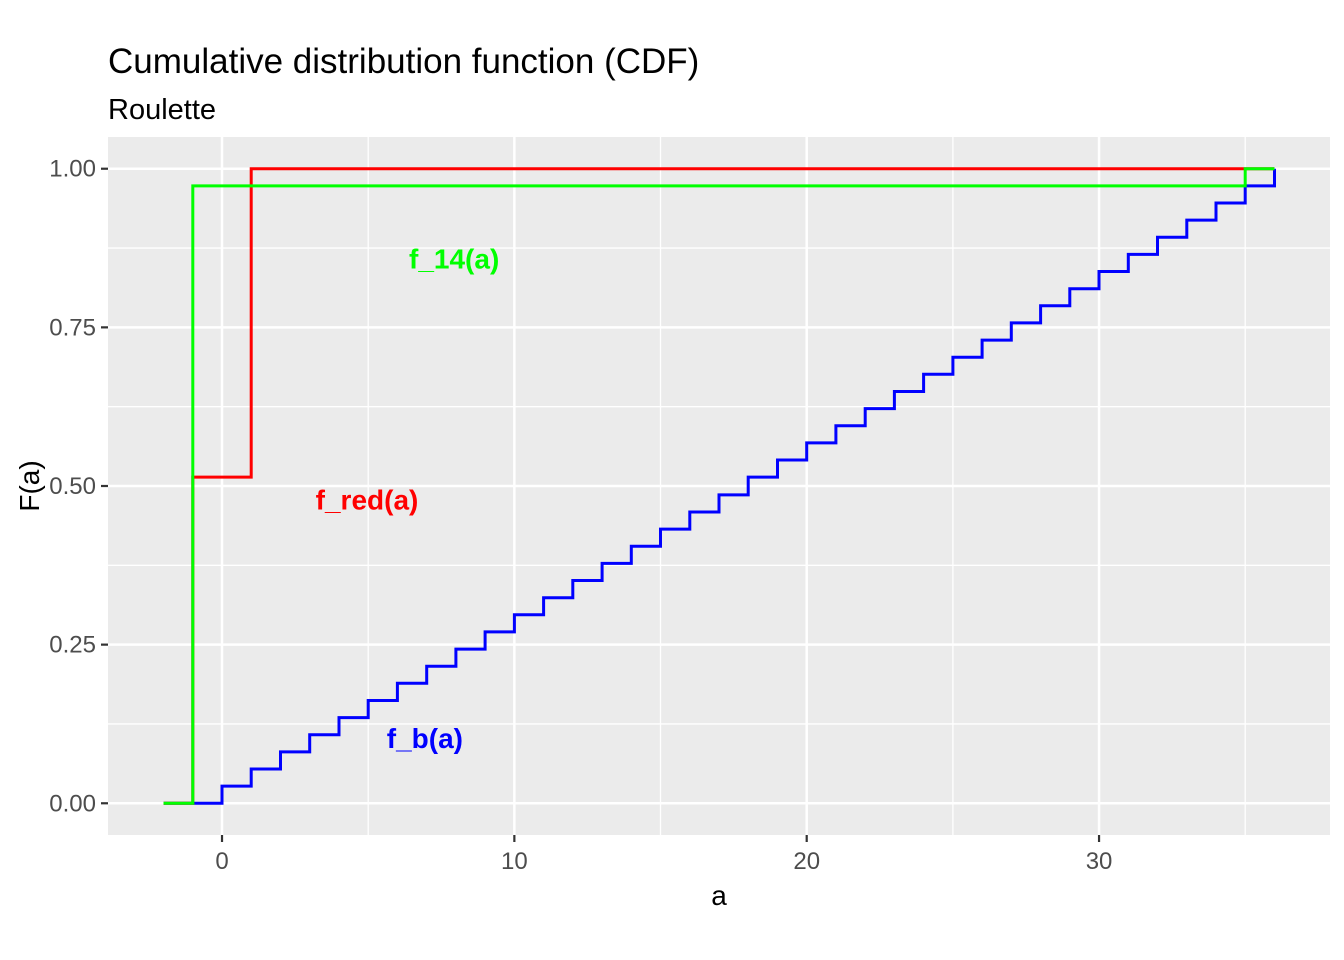 The width and height of the screenshot is (1344, 960). I want to click on x-axis-title: a, so click(719, 895).